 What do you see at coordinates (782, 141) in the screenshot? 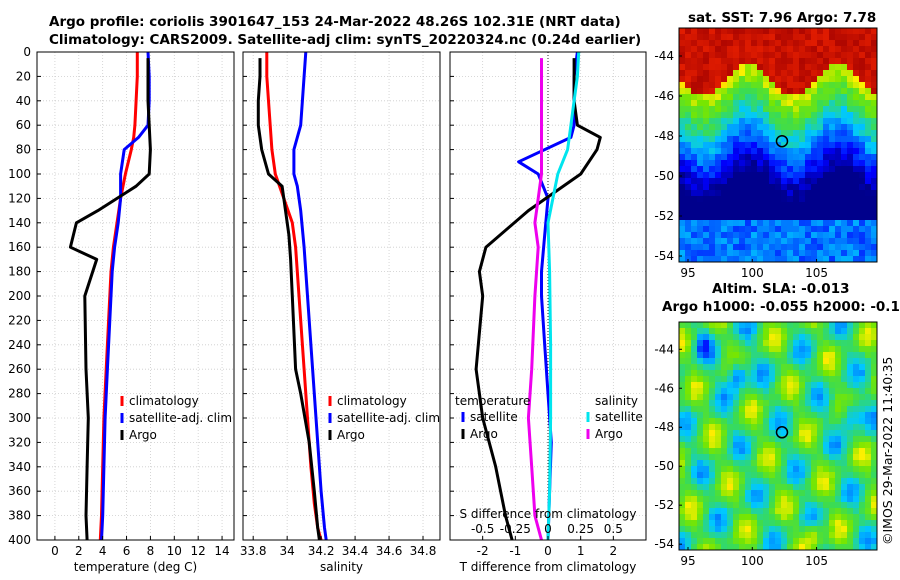
I see `sst-map-argo-position-marker` at bounding box center [782, 141].